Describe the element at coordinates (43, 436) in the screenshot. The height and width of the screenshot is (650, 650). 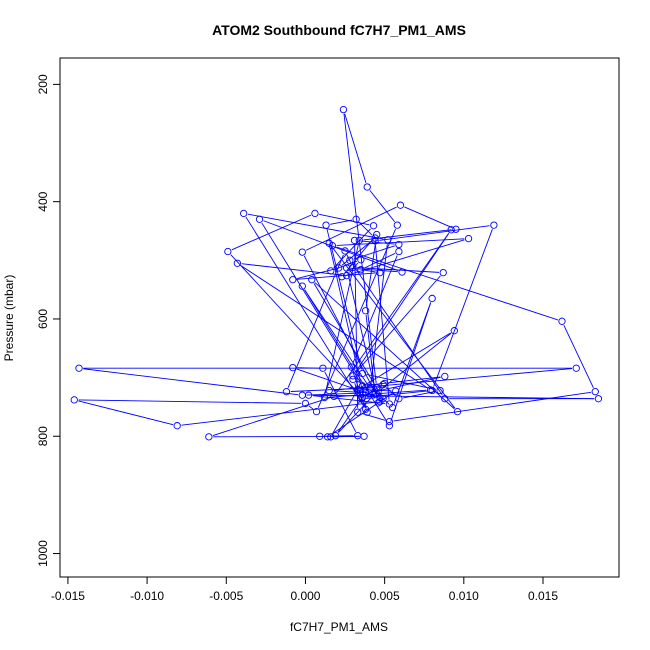
I see `y-tick-label: 800` at that location.